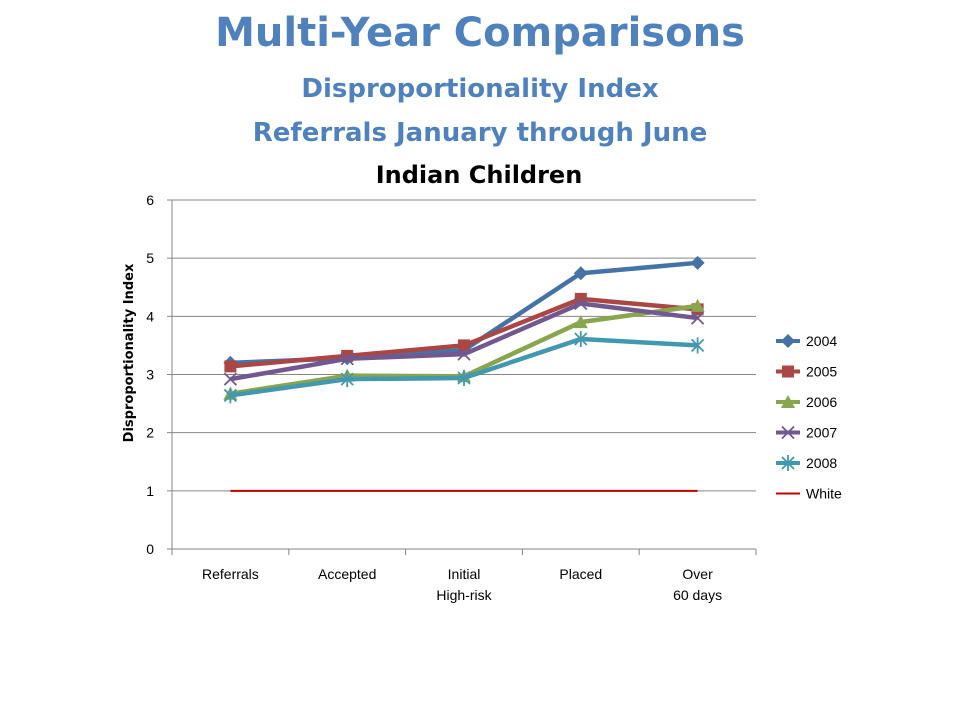 Image resolution: width=960 pixels, height=720 pixels. What do you see at coordinates (347, 574) in the screenshot?
I see `x-tick-label: Accepted` at bounding box center [347, 574].